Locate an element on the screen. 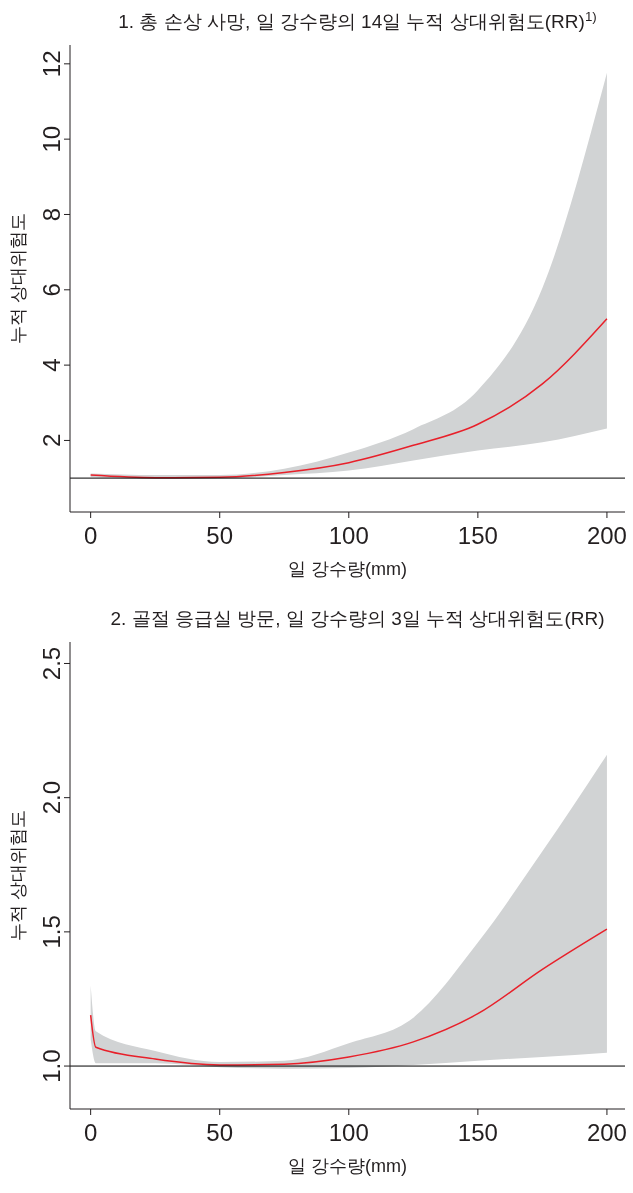  y-tick-label: 10 is located at coordinates (51, 139).